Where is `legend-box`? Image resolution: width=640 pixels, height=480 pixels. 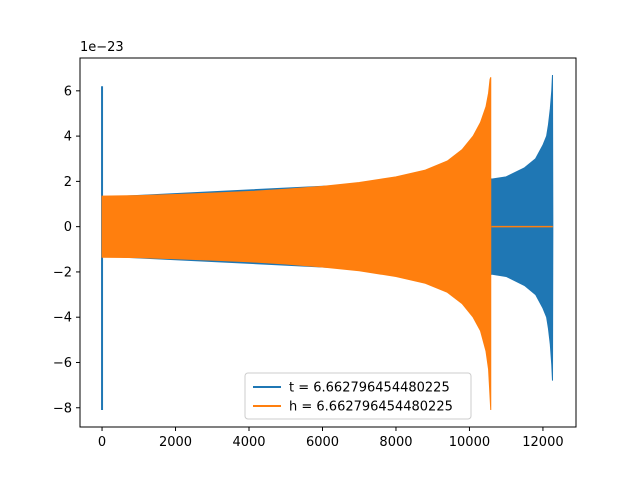
legend-box is located at coordinates (358, 396).